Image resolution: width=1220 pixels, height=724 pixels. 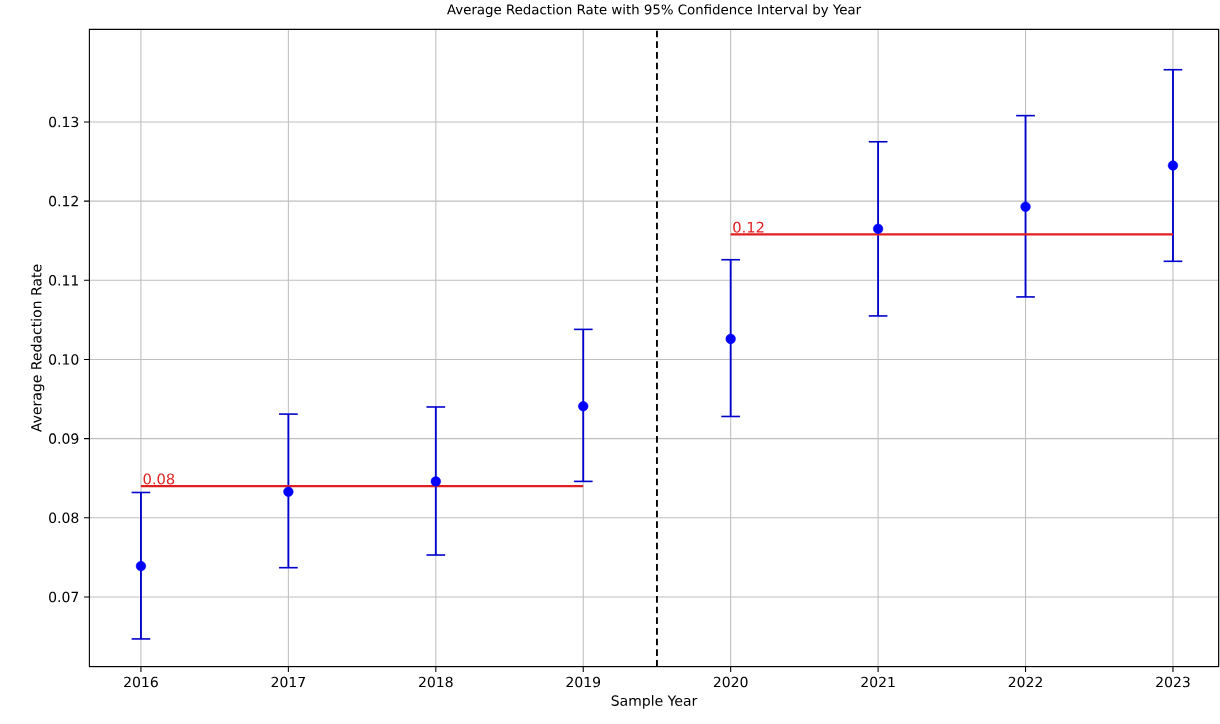 I want to click on x-tick-label: 2016, so click(x=141, y=682).